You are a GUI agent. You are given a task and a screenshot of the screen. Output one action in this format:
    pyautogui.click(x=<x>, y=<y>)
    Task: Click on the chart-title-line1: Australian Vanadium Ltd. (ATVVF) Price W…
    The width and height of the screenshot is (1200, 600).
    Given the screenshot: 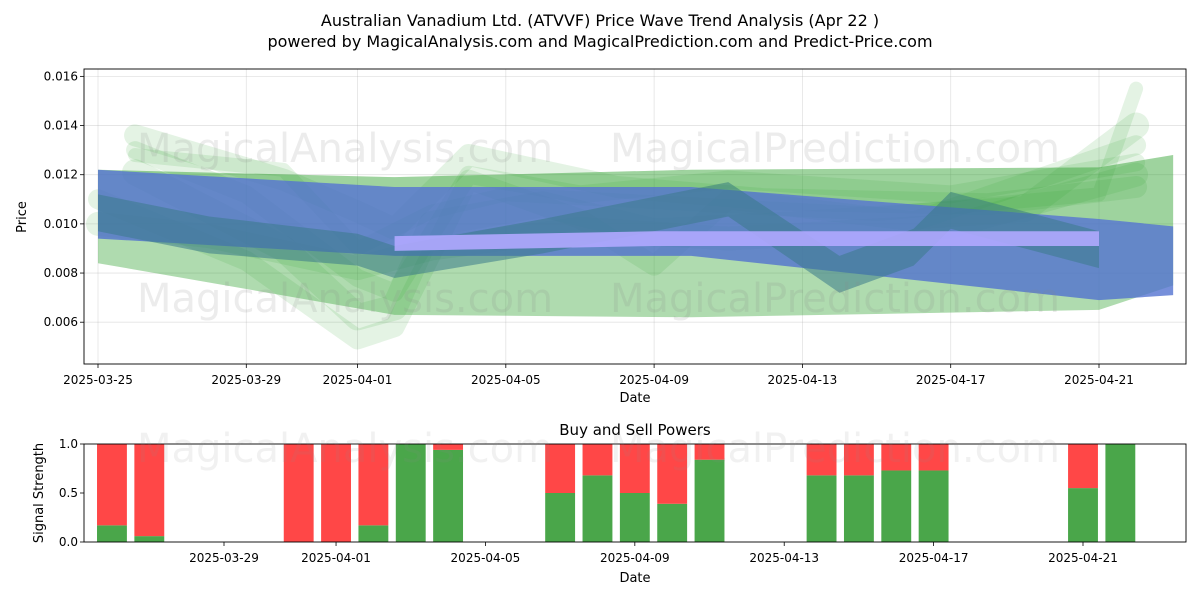 What is the action you would take?
    pyautogui.click(x=600, y=20)
    